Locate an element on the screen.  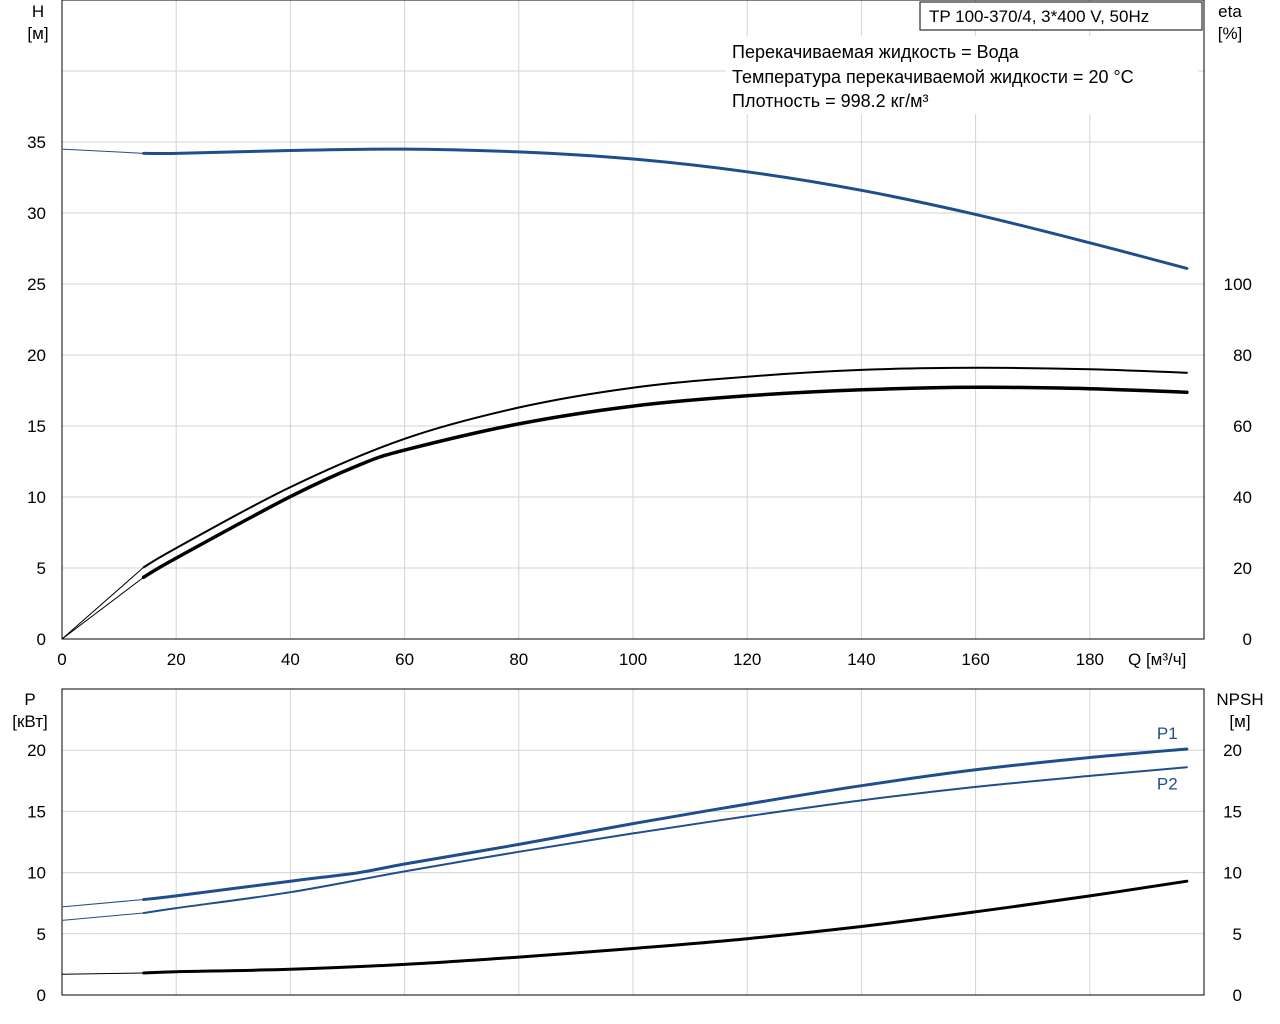
x-tick-label: 0 is located at coordinates (61, 659).